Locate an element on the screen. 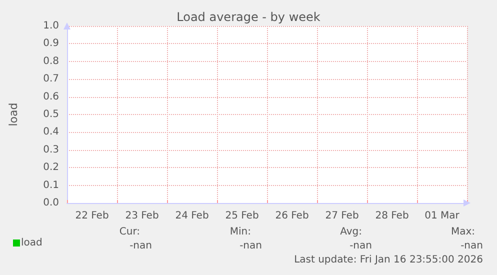 The width and height of the screenshot is (497, 275). x-tick-label: 28 Feb is located at coordinates (392, 216).